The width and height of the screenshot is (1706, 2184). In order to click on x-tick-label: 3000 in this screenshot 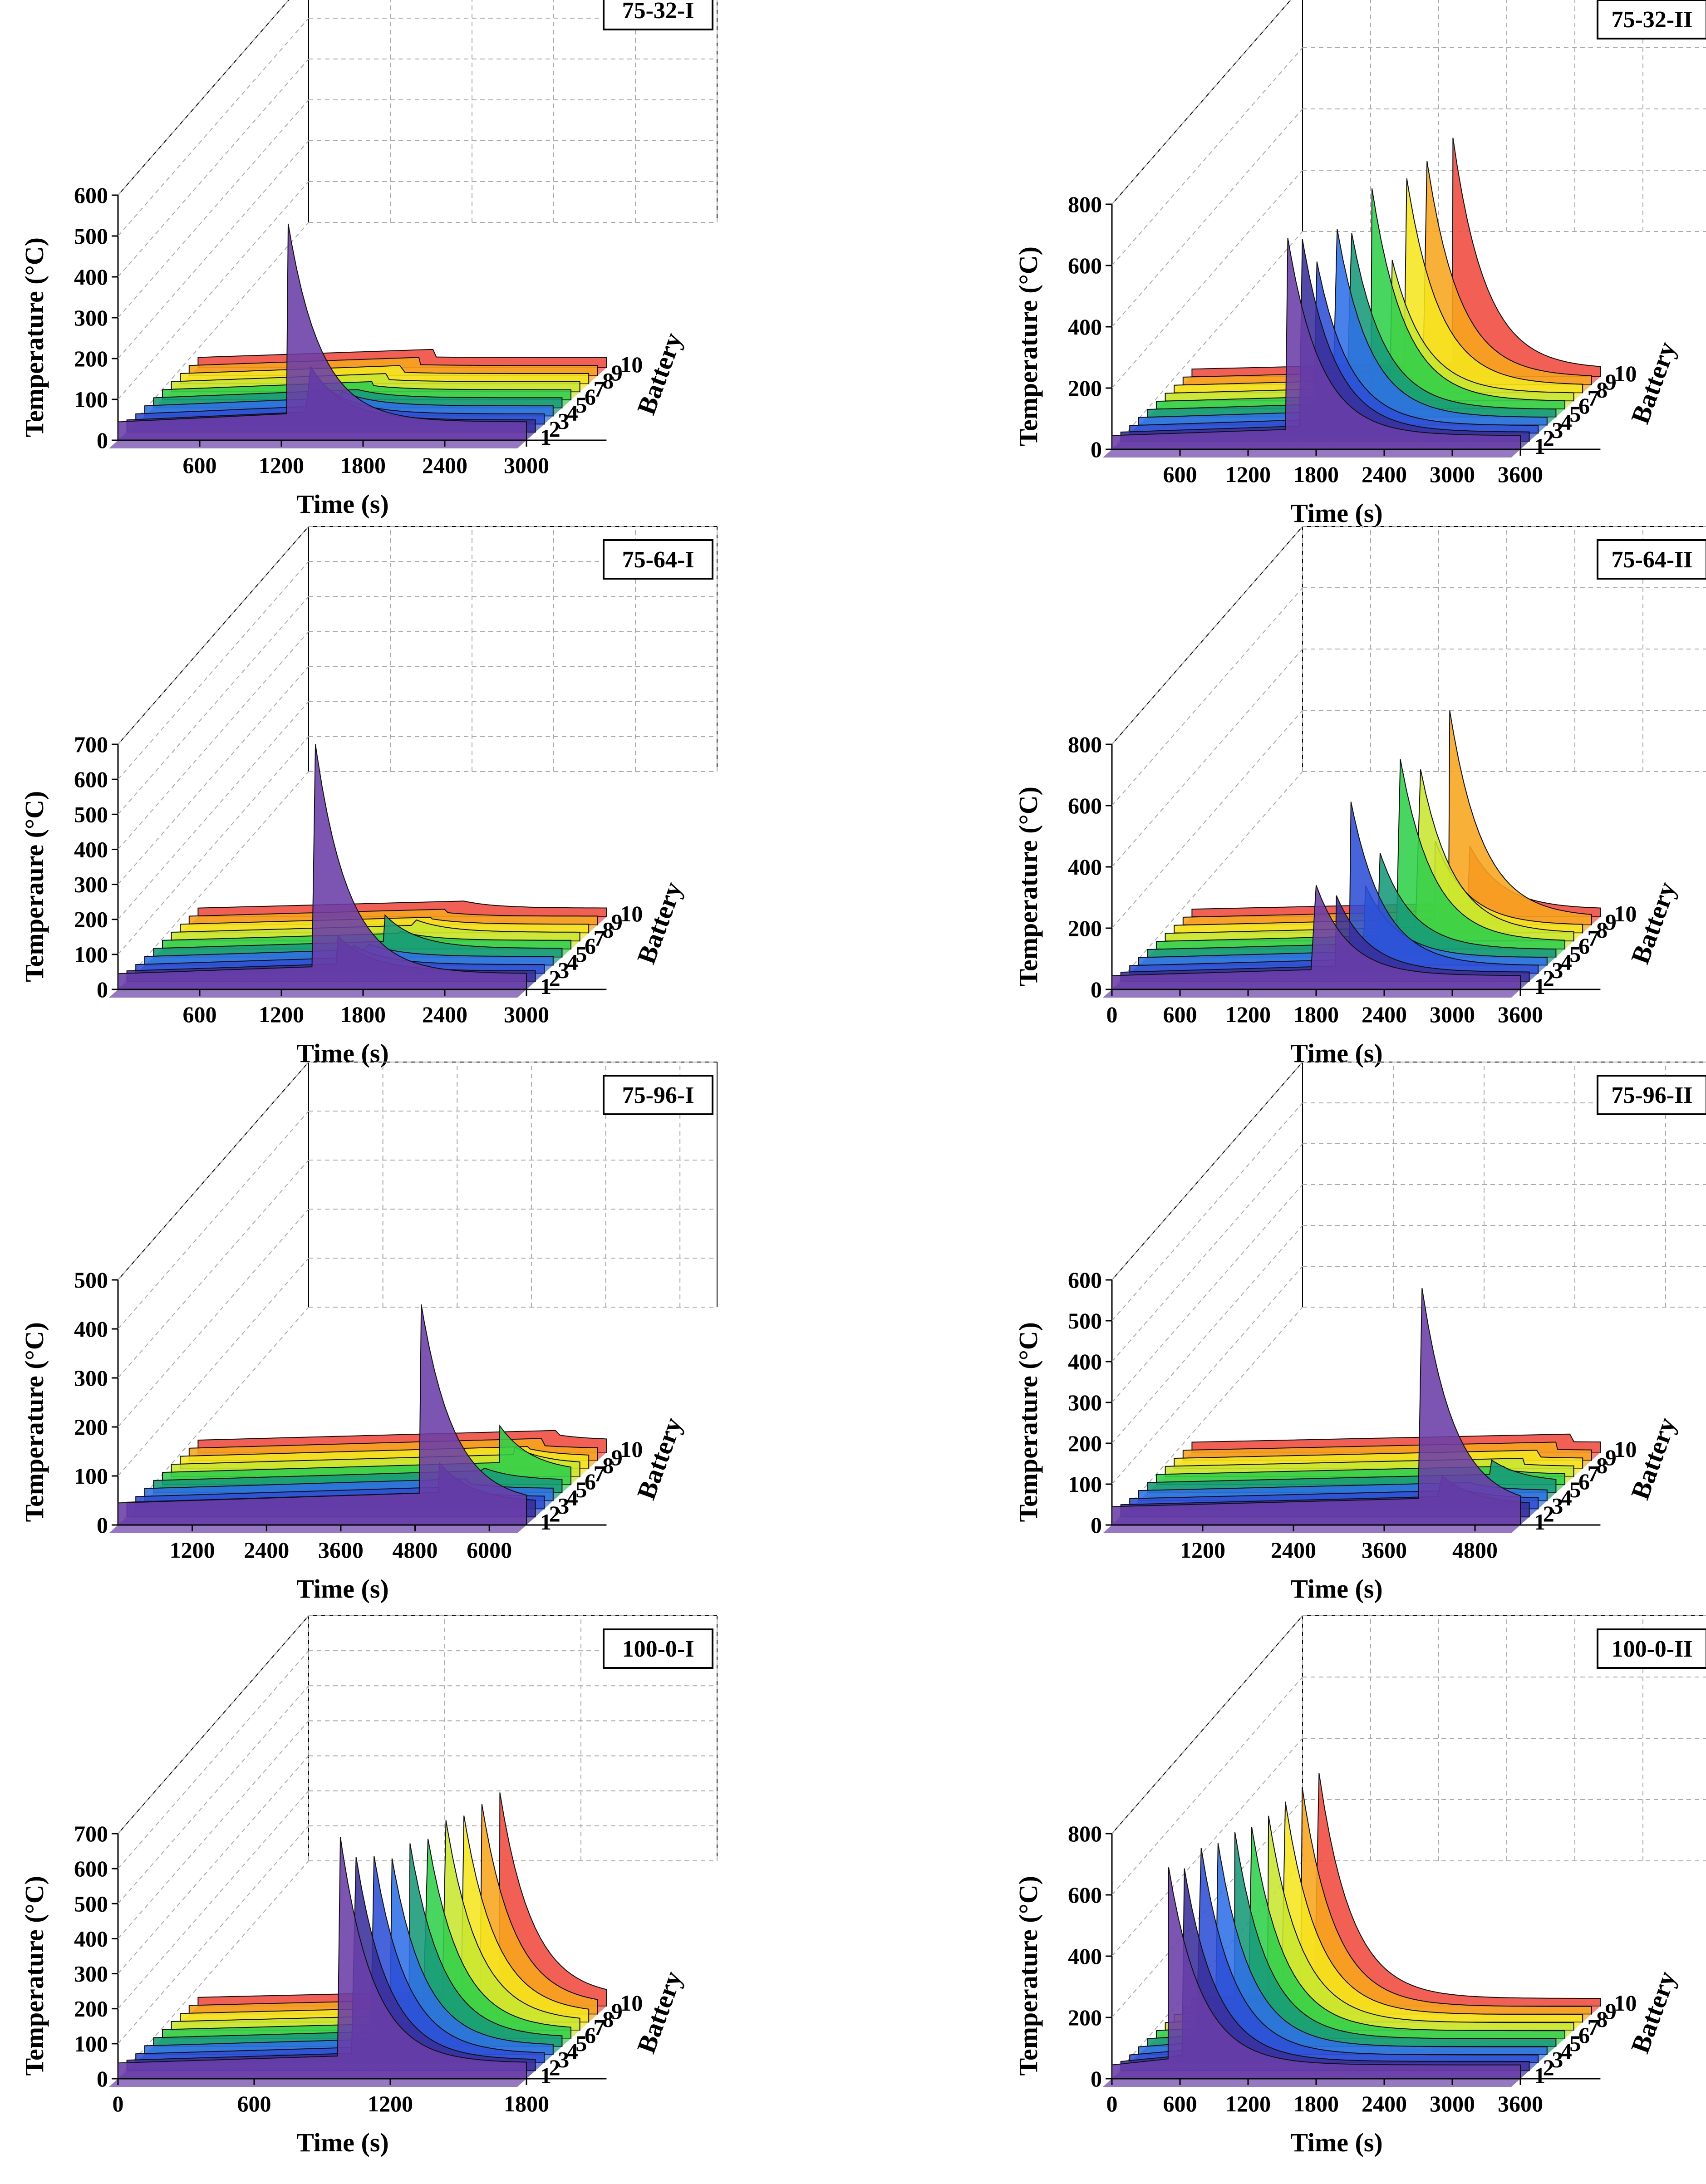, I will do `click(526, 1014)`.